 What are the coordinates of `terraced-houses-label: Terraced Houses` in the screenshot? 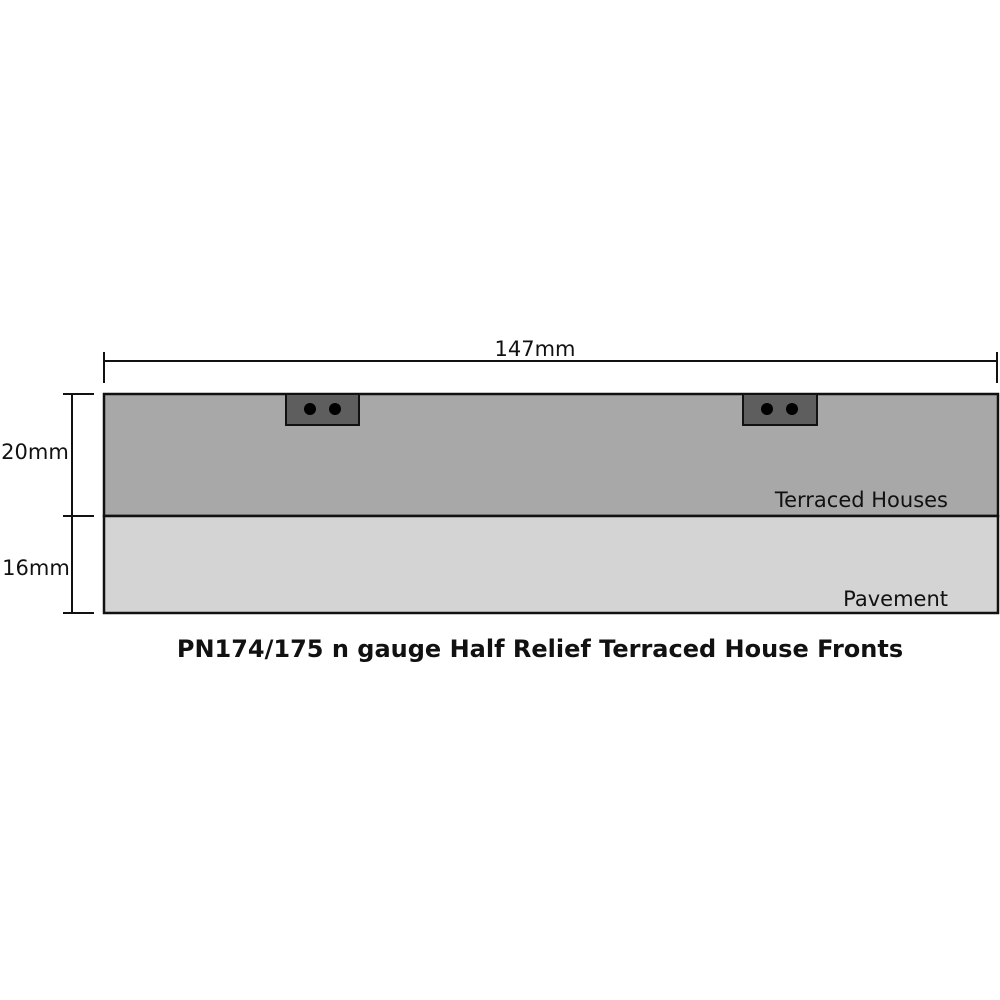 It's located at (861, 500).